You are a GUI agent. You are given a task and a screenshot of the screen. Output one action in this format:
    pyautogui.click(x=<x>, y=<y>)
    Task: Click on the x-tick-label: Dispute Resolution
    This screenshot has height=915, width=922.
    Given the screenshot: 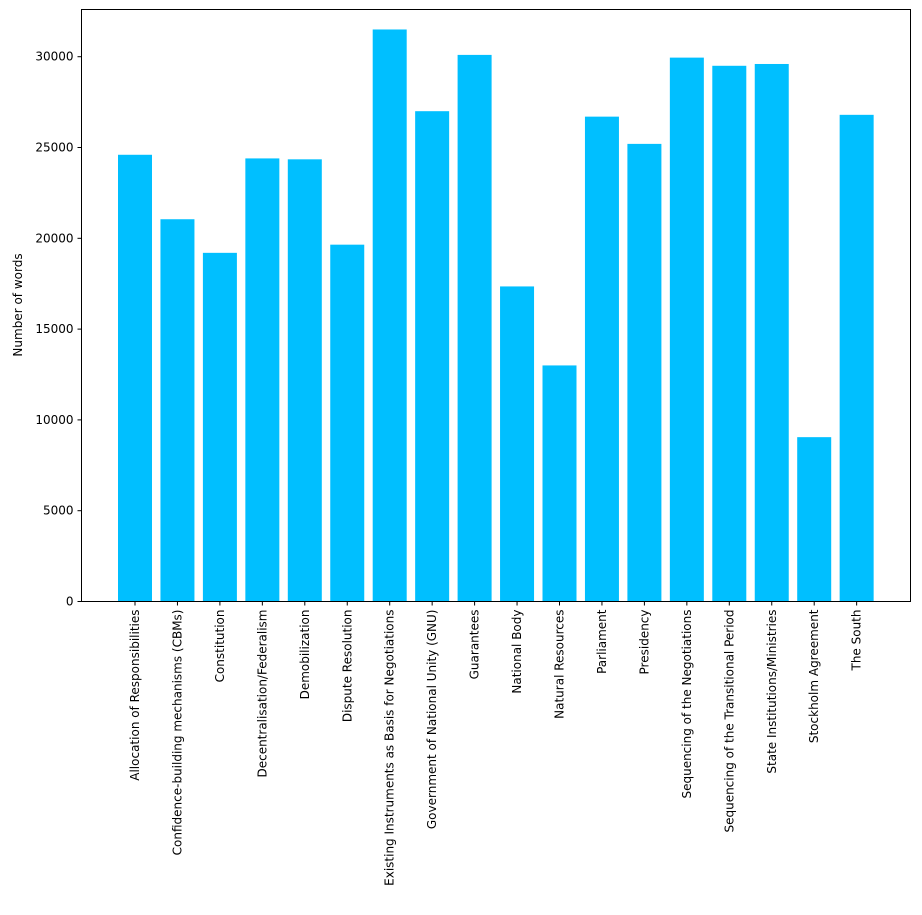 What is the action you would take?
    pyautogui.click(x=347, y=666)
    